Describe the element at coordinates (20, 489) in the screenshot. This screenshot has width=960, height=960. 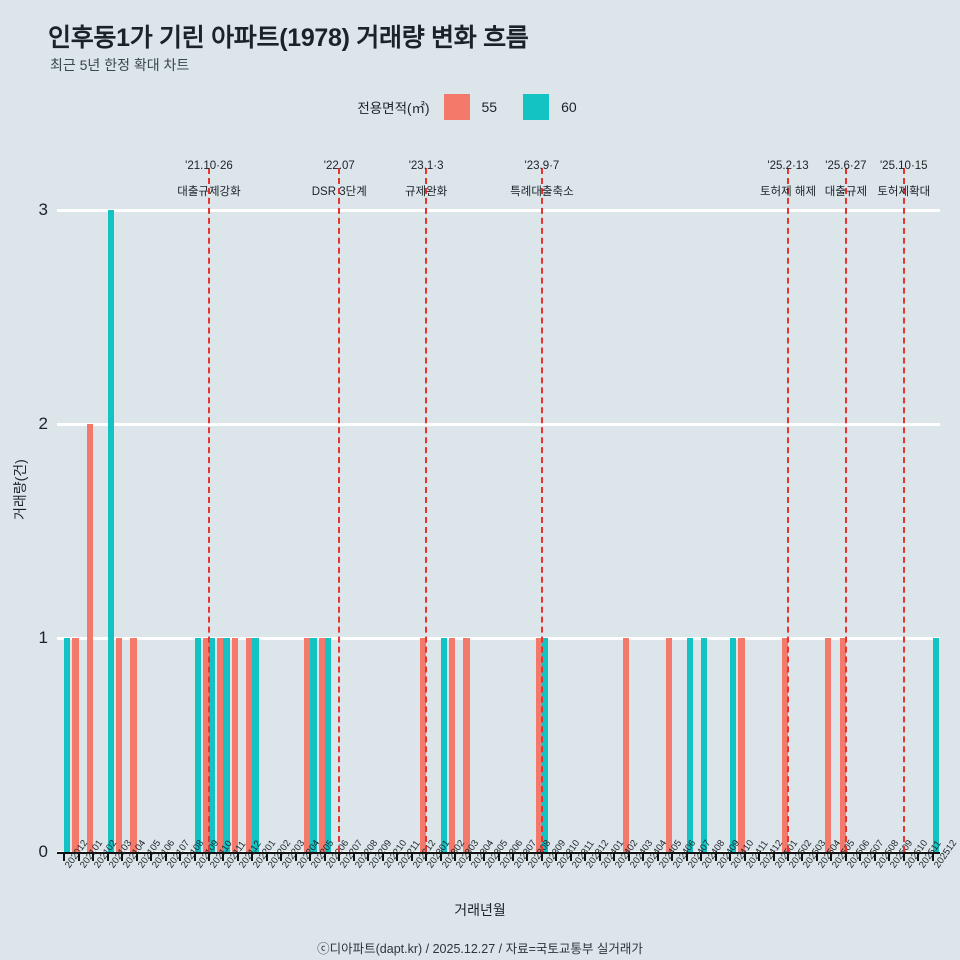
I see `y-axis-label: 거래량(건)` at that location.